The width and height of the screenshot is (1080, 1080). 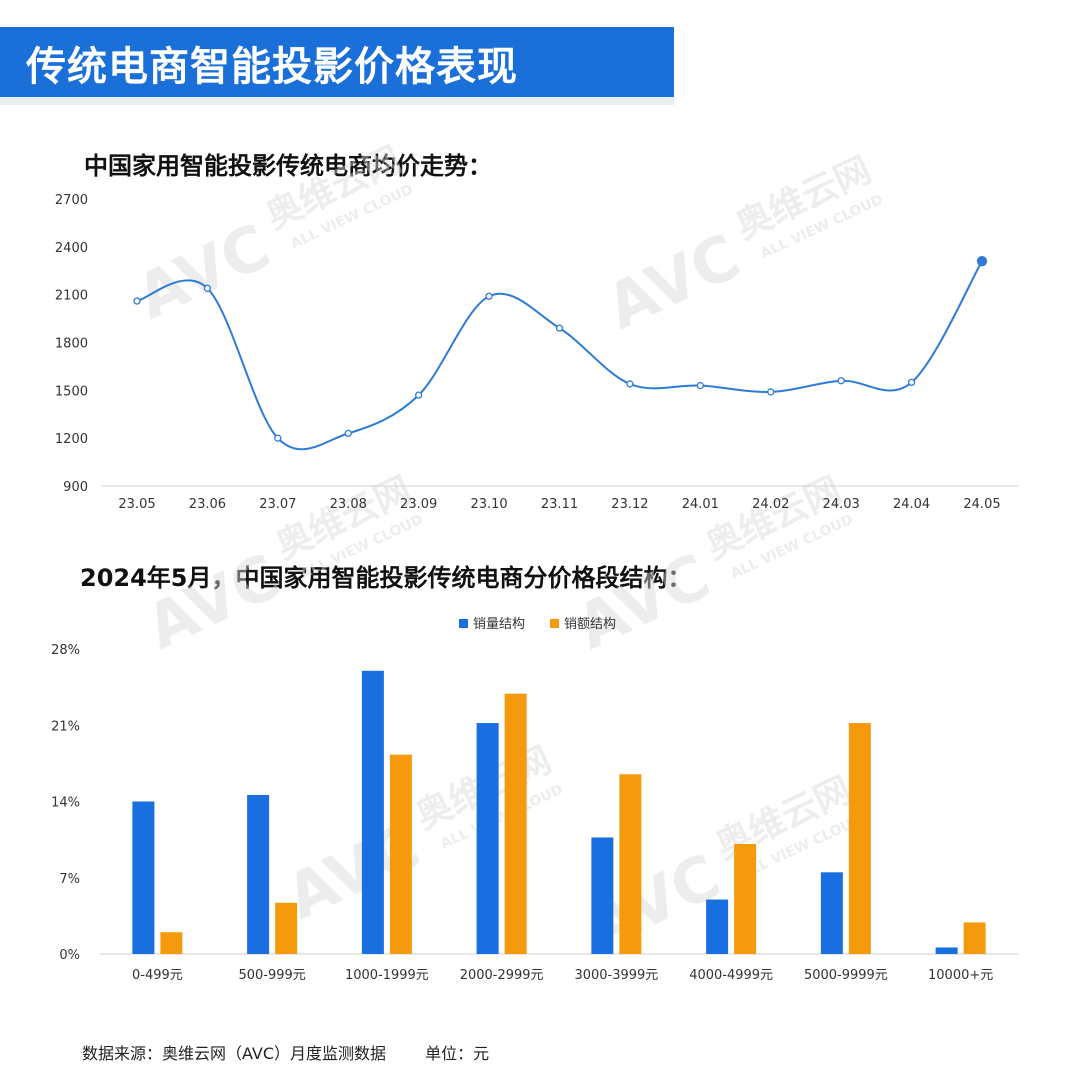 What do you see at coordinates (960, 975) in the screenshot?
I see `x-tick-label: 10000+元` at bounding box center [960, 975].